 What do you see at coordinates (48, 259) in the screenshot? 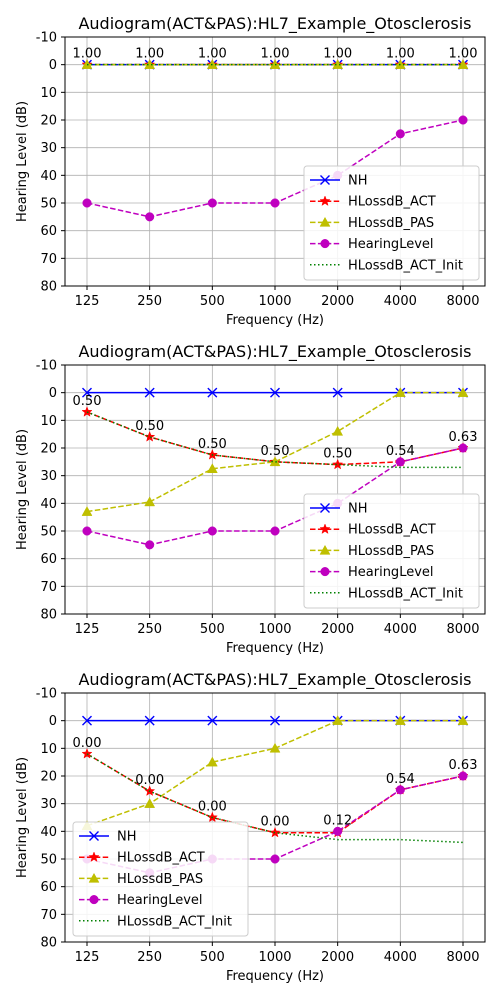
I see `y-tick-label: 70` at bounding box center [48, 259].